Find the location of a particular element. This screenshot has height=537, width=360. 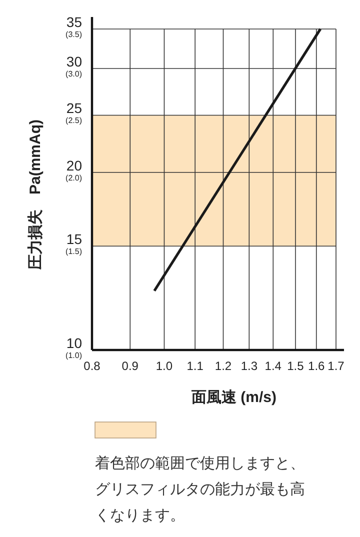

y-tick-label: 20 is located at coordinates (74, 165).